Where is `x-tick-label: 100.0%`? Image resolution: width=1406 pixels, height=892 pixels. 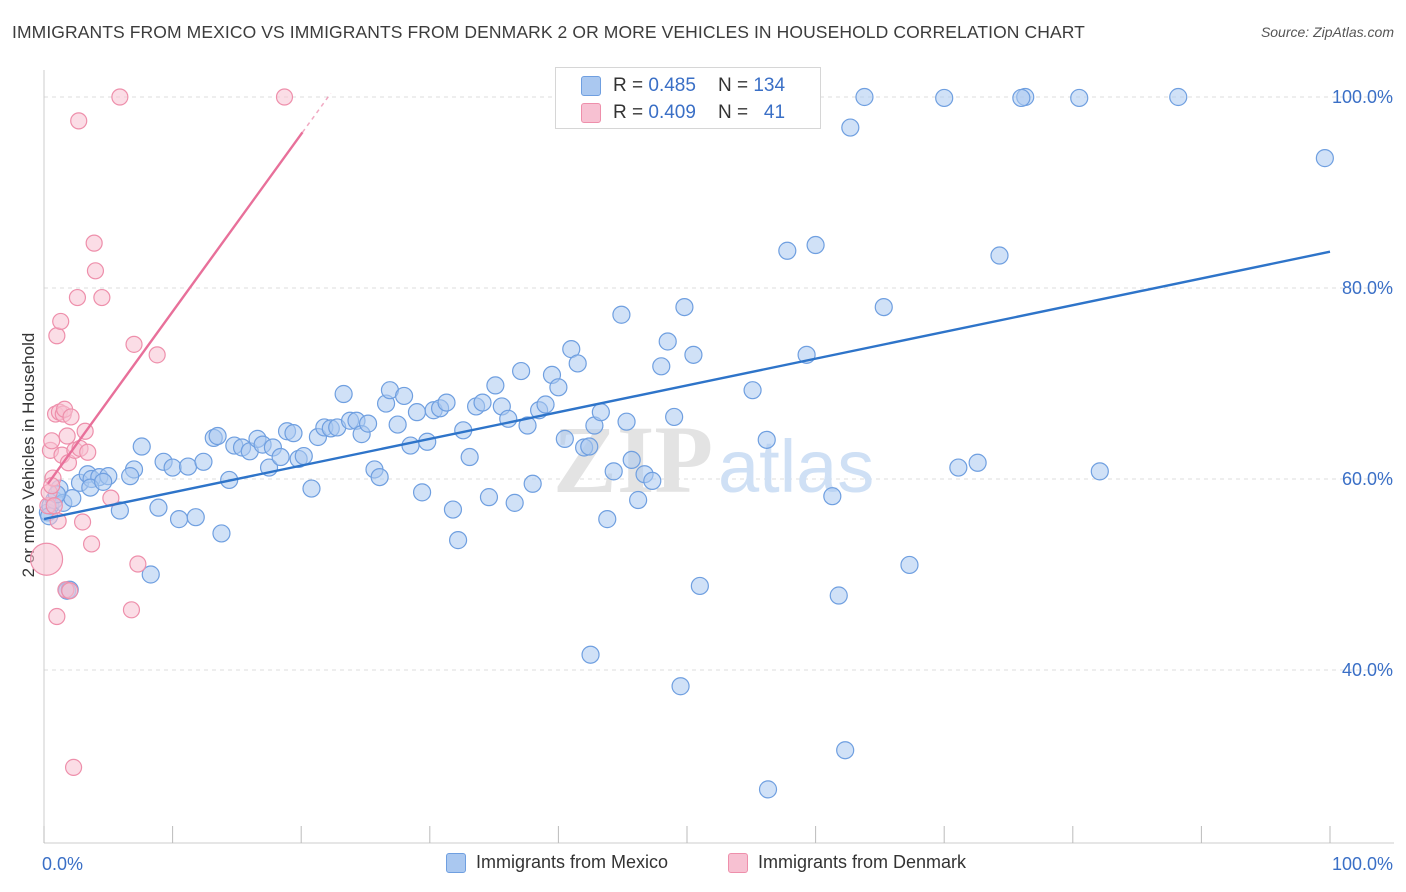
x-tick-label: 100.0% is located at coordinates (1362, 864).